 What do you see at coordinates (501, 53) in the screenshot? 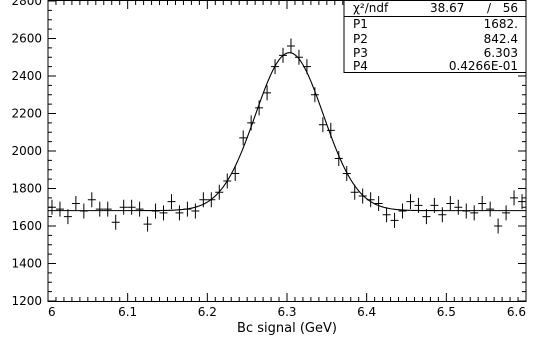
I see `stats-p3-value: 6.303` at bounding box center [501, 53].